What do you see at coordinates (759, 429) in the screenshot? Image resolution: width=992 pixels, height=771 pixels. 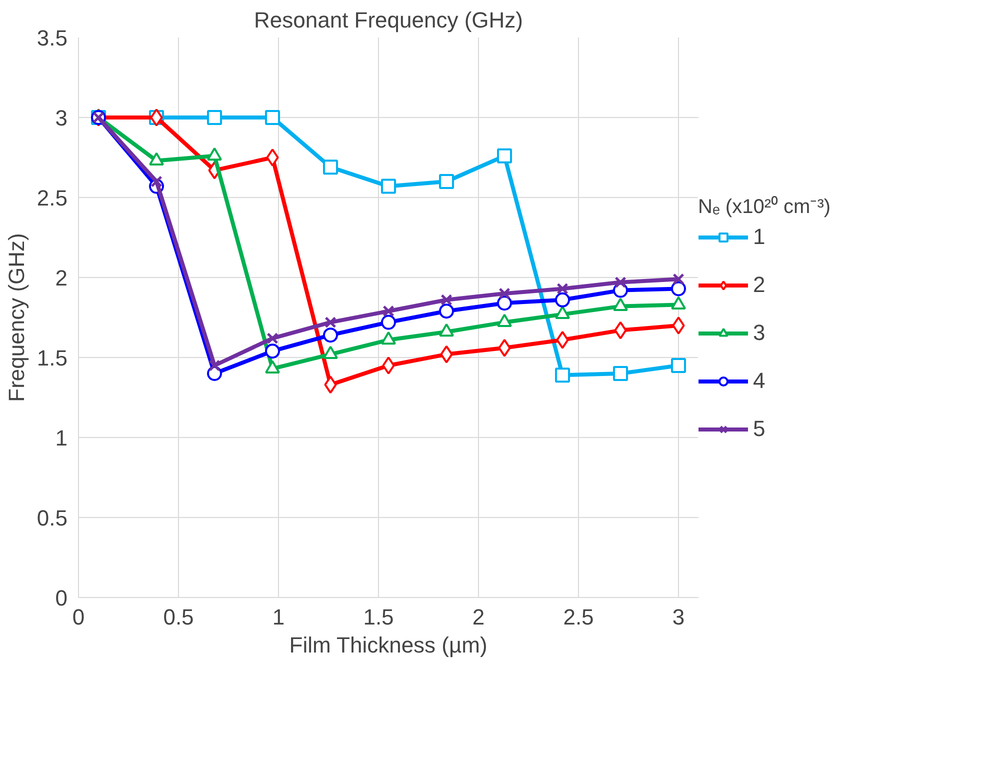 I see `legend-label: 5` at bounding box center [759, 429].